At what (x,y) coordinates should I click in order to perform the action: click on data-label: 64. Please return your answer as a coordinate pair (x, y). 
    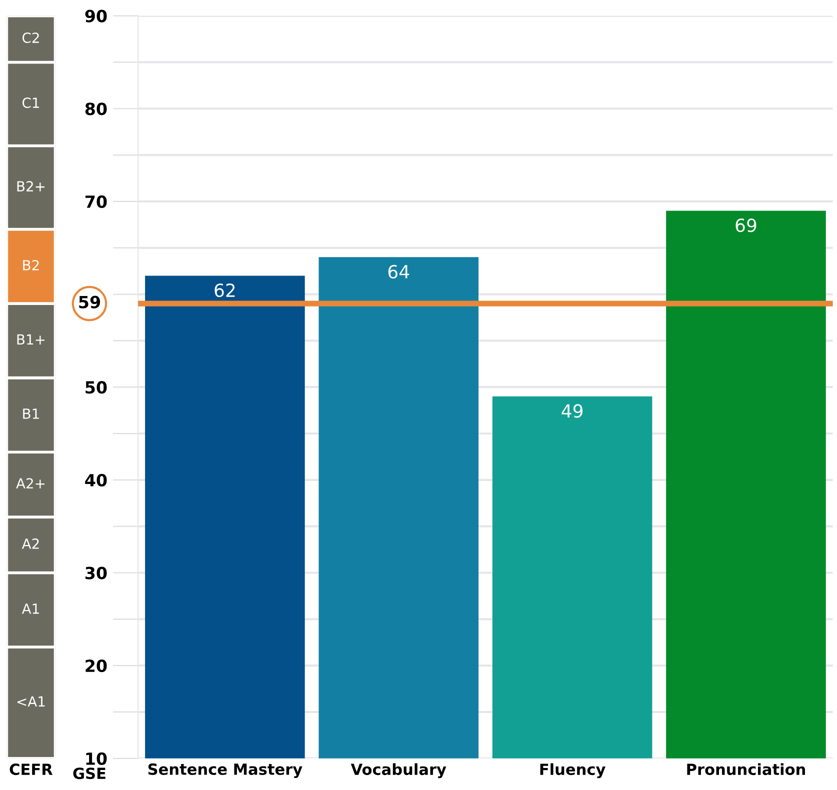
    Looking at the image, I should click on (399, 271).